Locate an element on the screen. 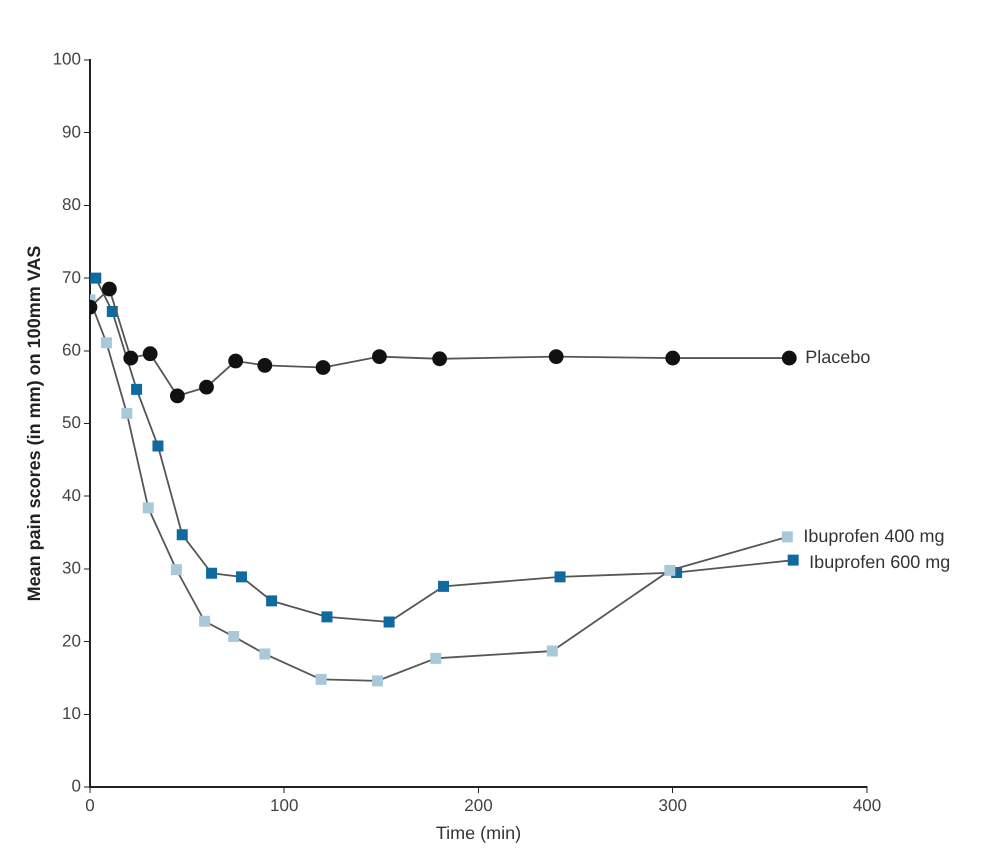  y-tick-label: 50 is located at coordinates (71, 422).